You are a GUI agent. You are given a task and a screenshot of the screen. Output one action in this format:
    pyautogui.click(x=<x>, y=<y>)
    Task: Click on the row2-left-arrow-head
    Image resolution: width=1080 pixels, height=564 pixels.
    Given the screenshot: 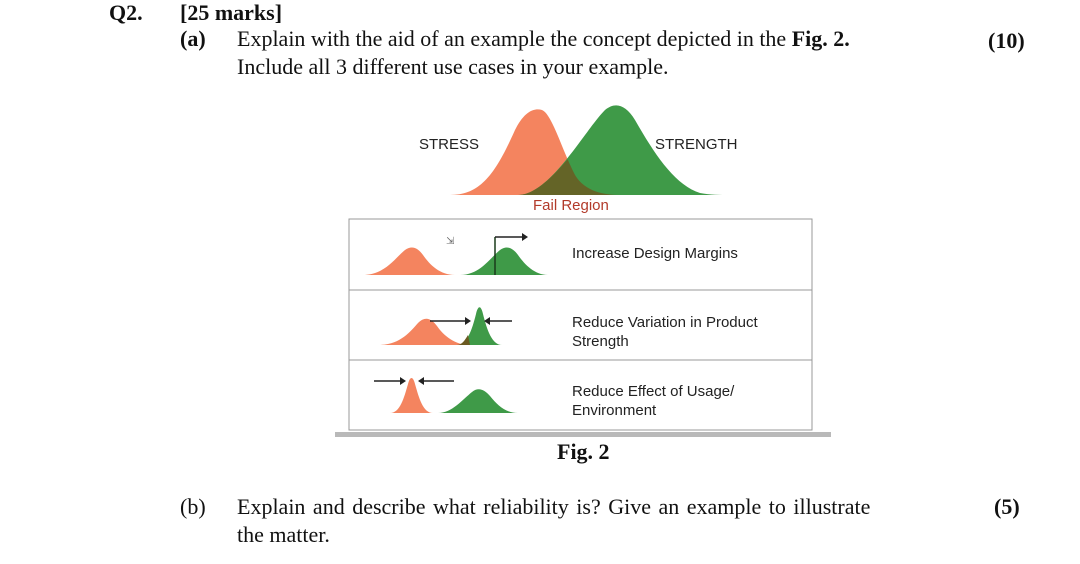 What is the action you would take?
    pyautogui.click(x=468, y=321)
    